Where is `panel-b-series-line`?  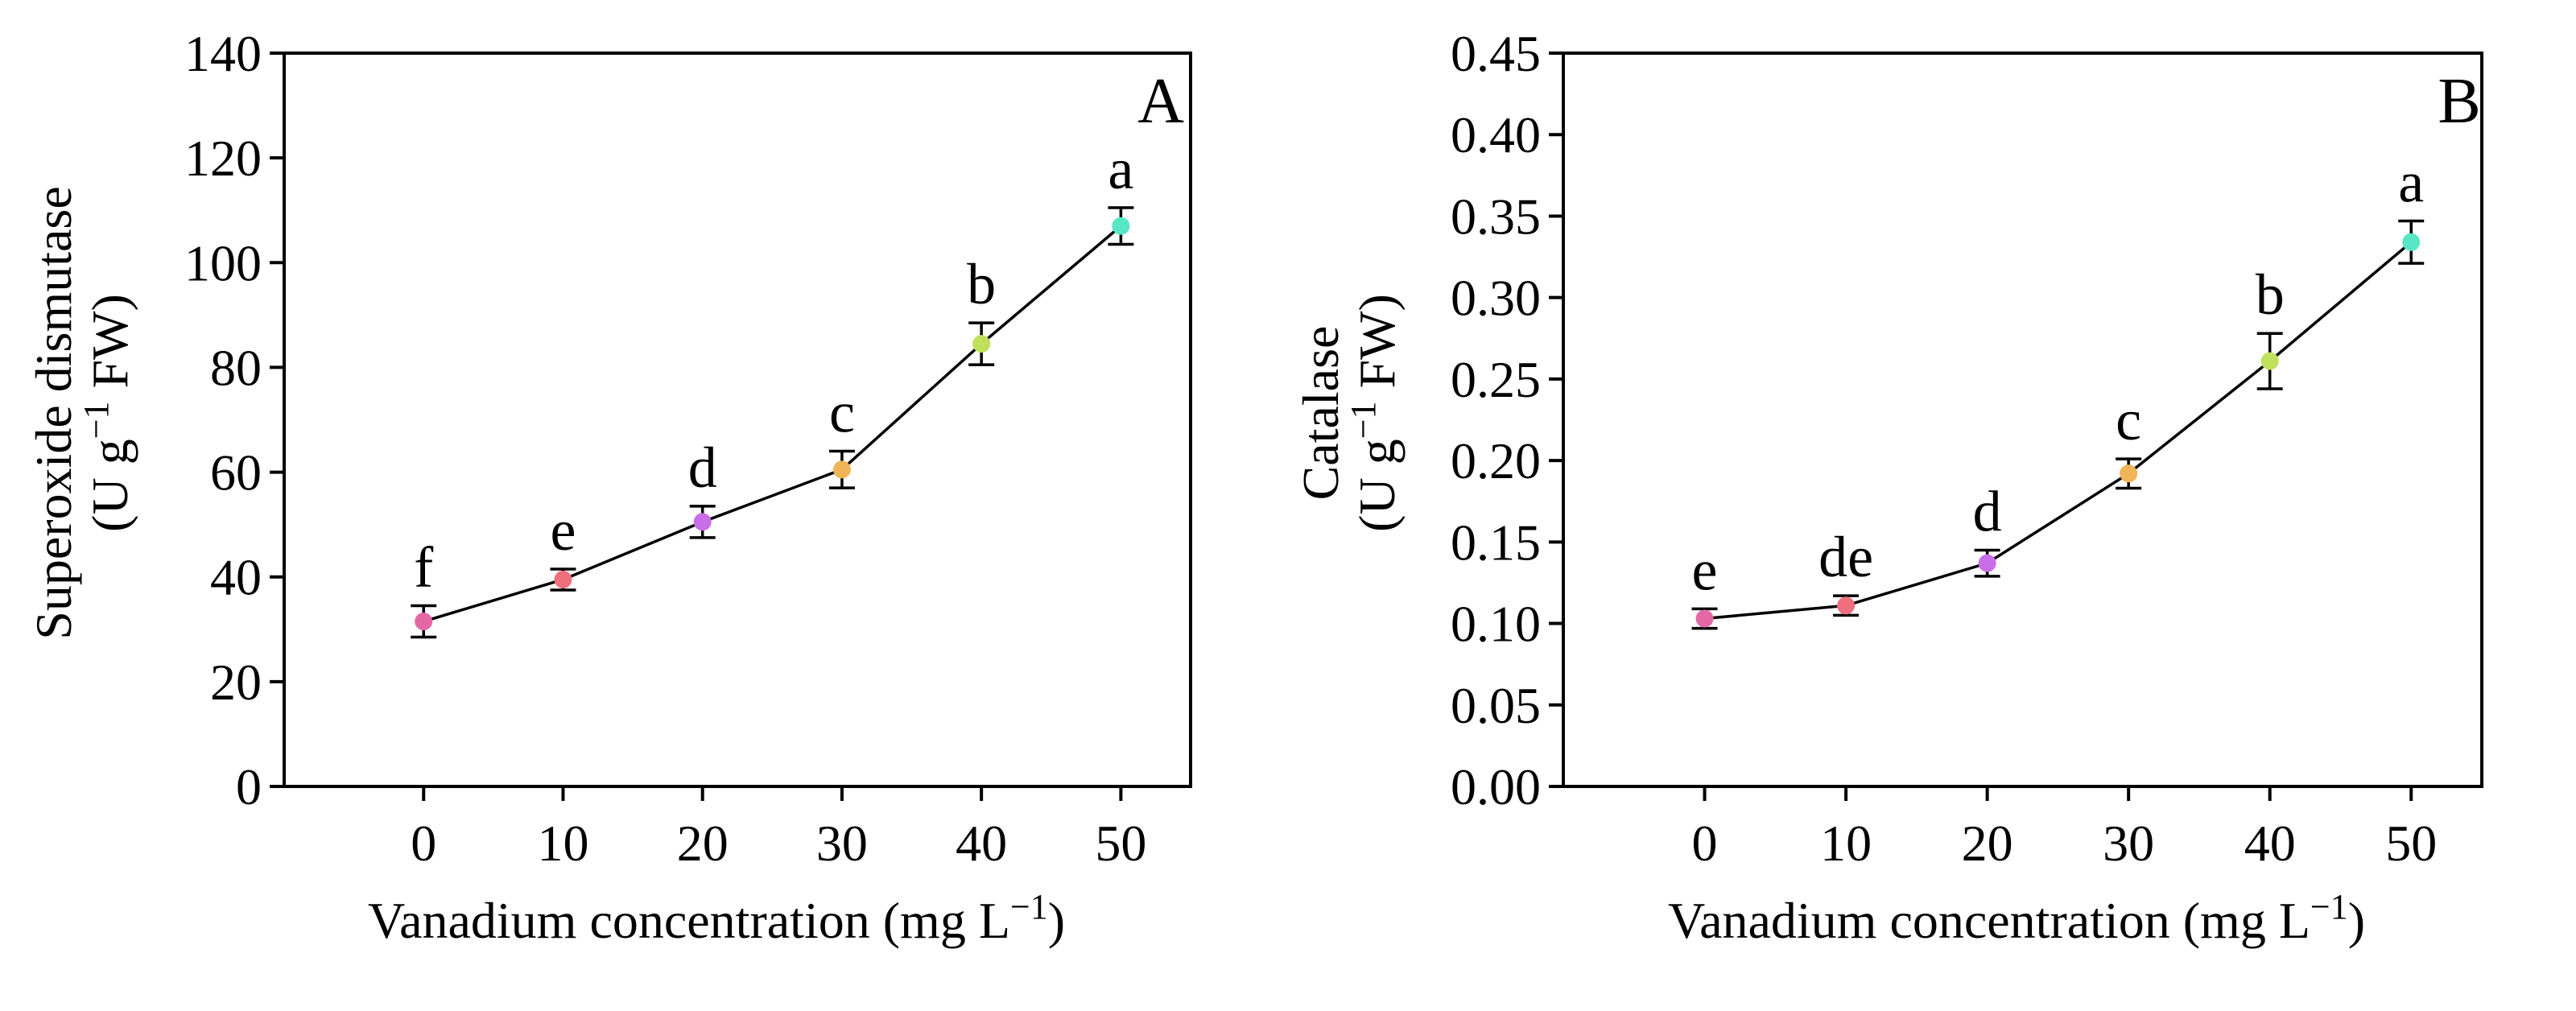
panel-b-series-line is located at coordinates (2058, 431).